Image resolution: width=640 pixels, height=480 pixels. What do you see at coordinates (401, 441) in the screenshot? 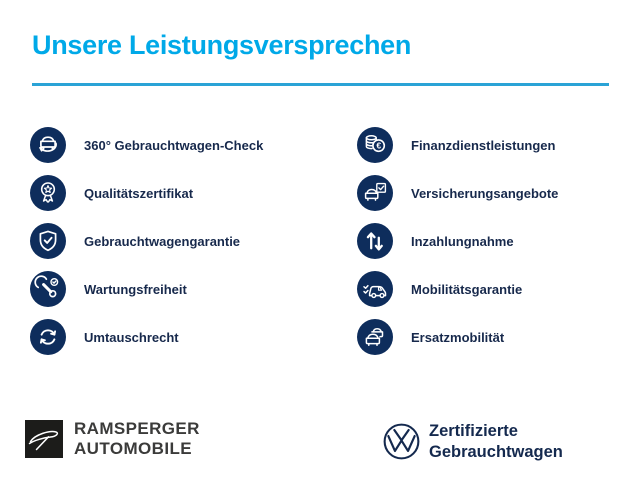
I see `vw-logo-icon` at bounding box center [401, 441].